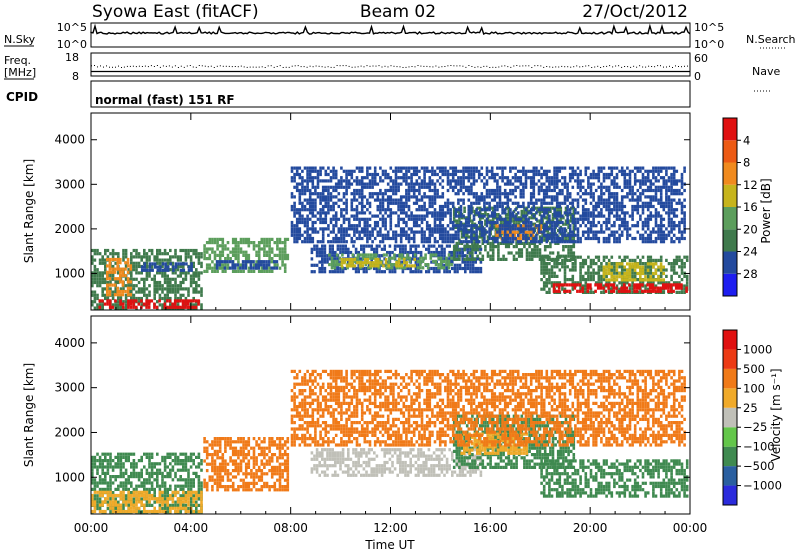  I want to click on nave-tick-bottom: 0, so click(697, 76).